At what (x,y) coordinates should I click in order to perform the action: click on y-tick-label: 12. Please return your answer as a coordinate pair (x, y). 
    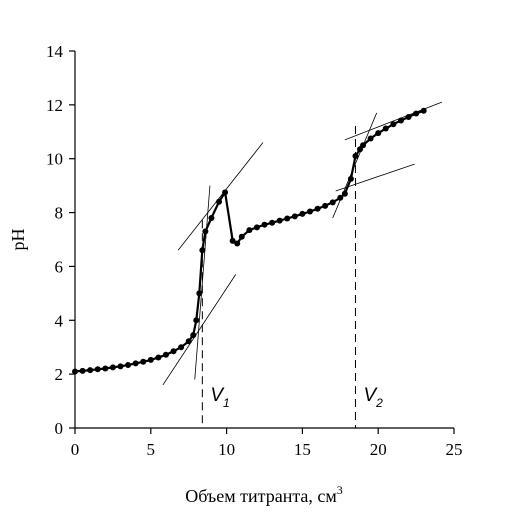
    Looking at the image, I should click on (54, 105).